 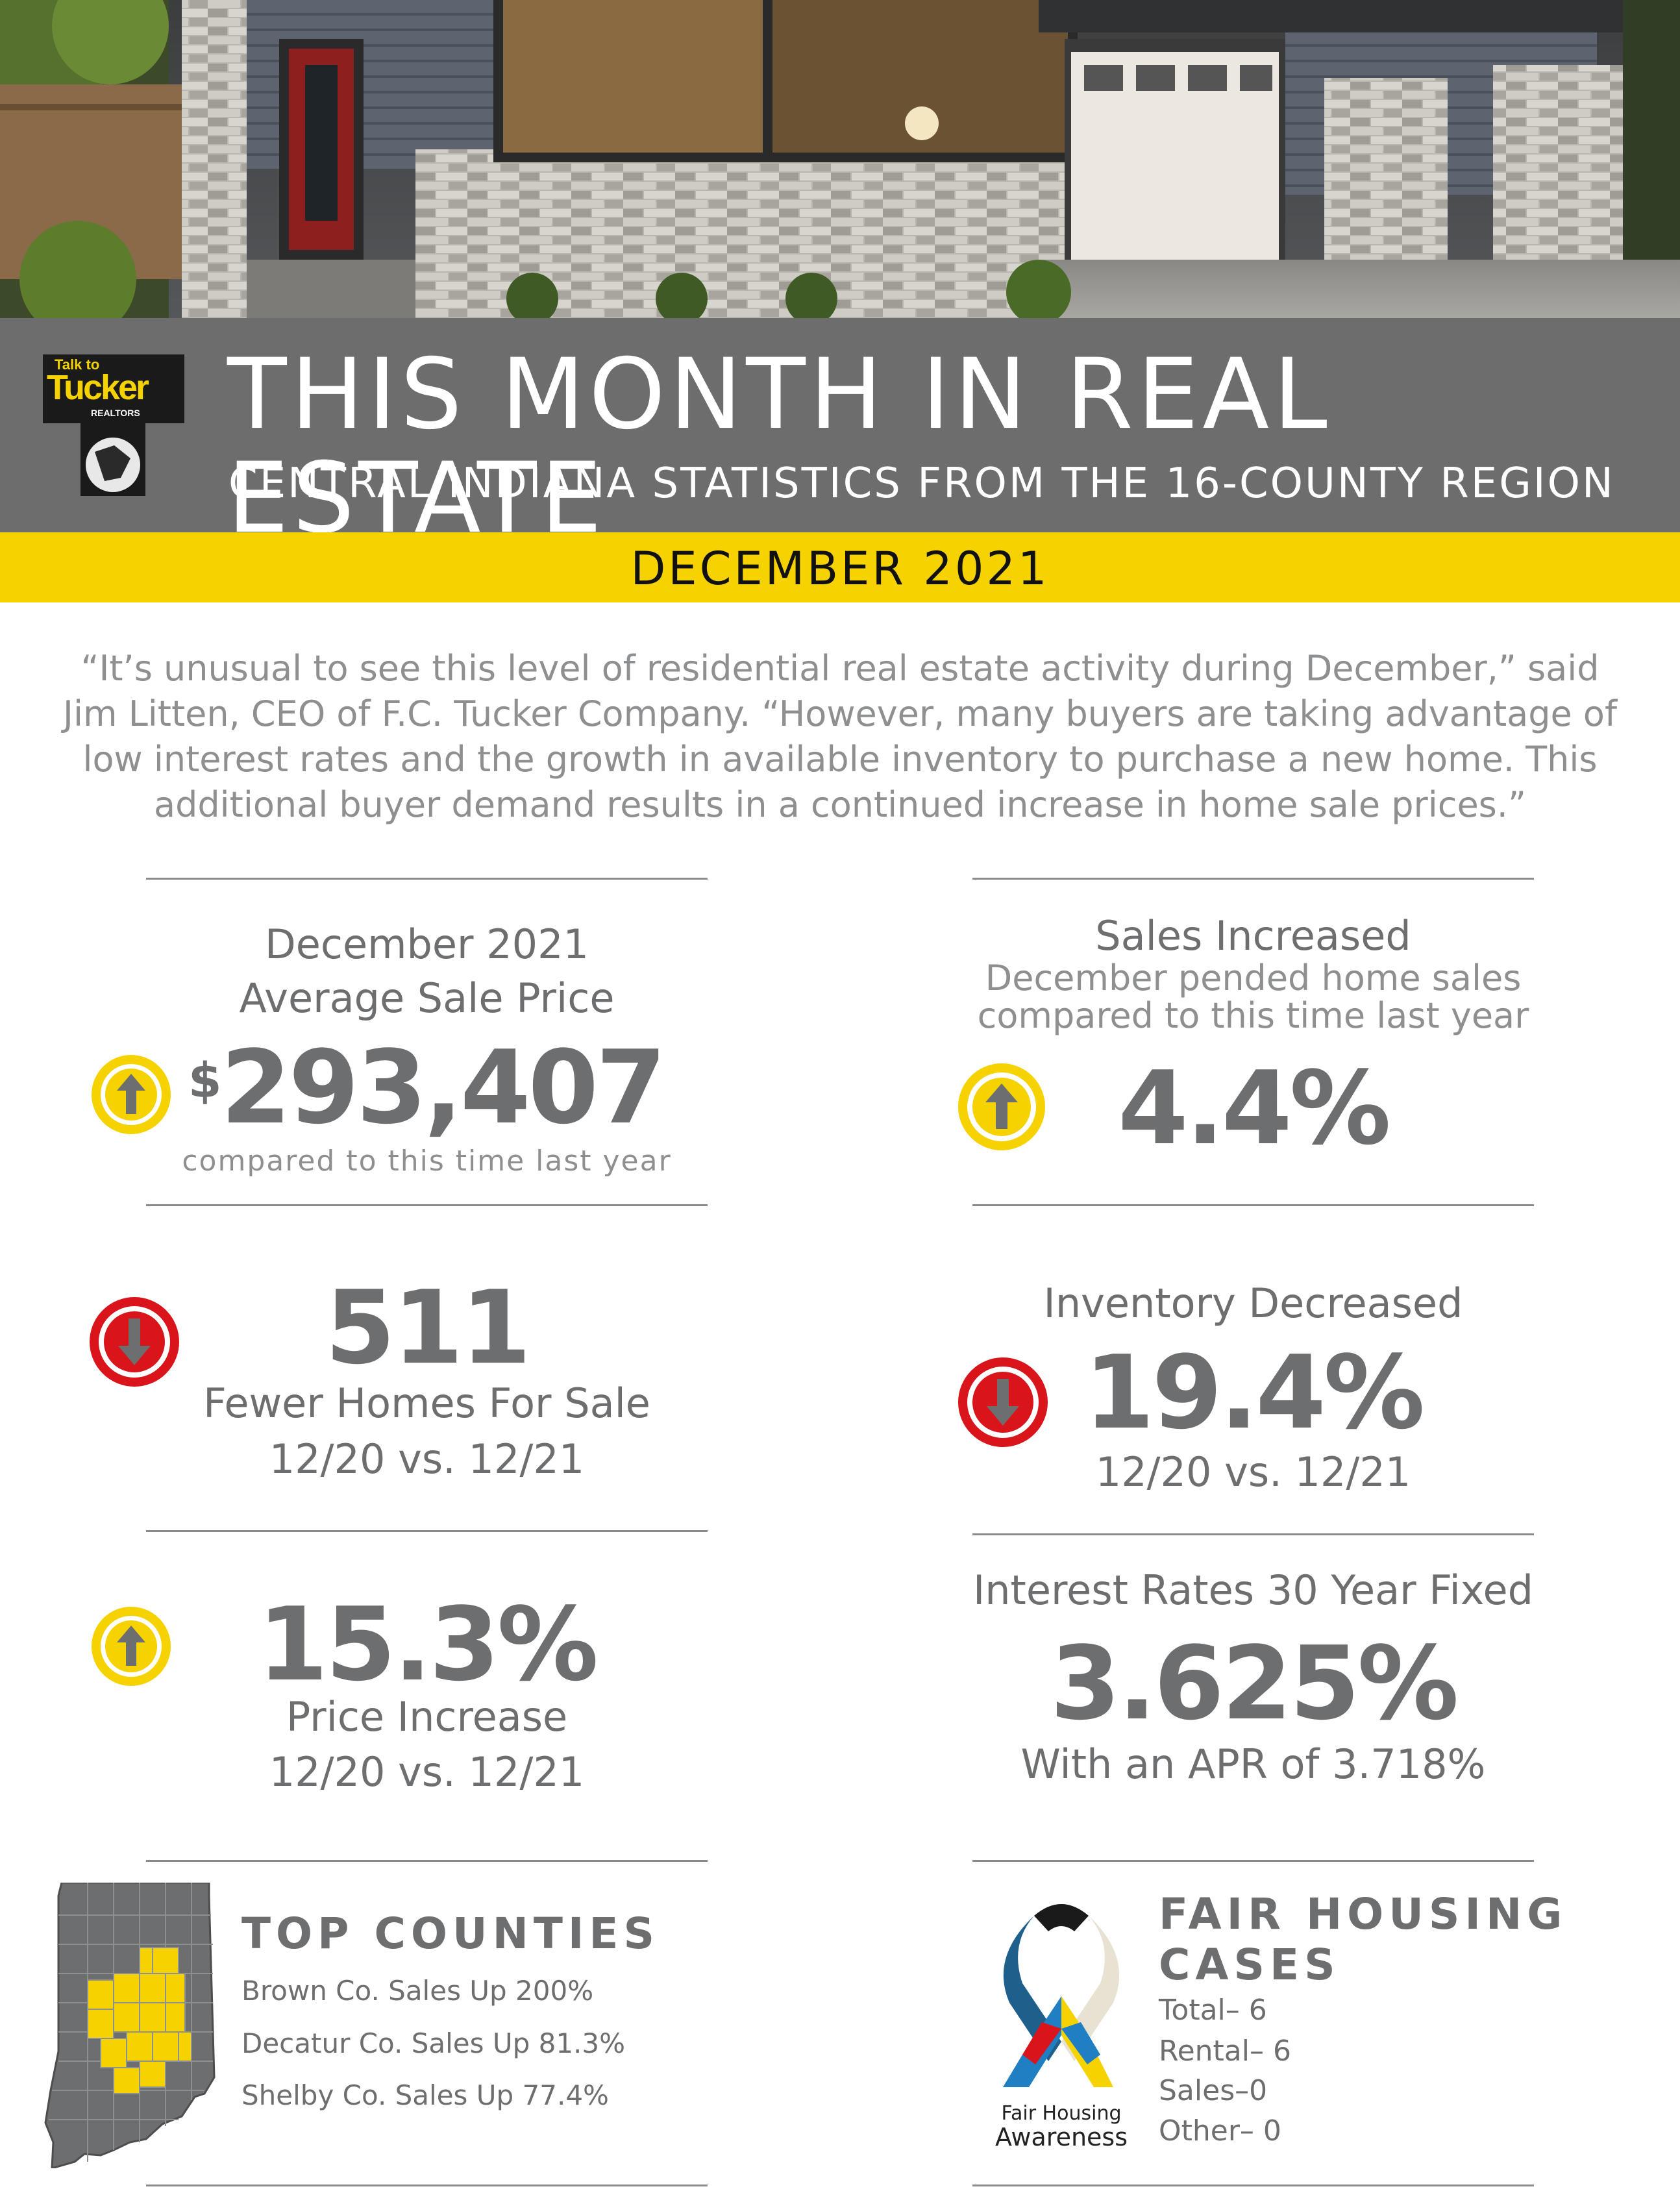 I want to click on fair-housing-item: Sales–0, so click(x=1213, y=2090).